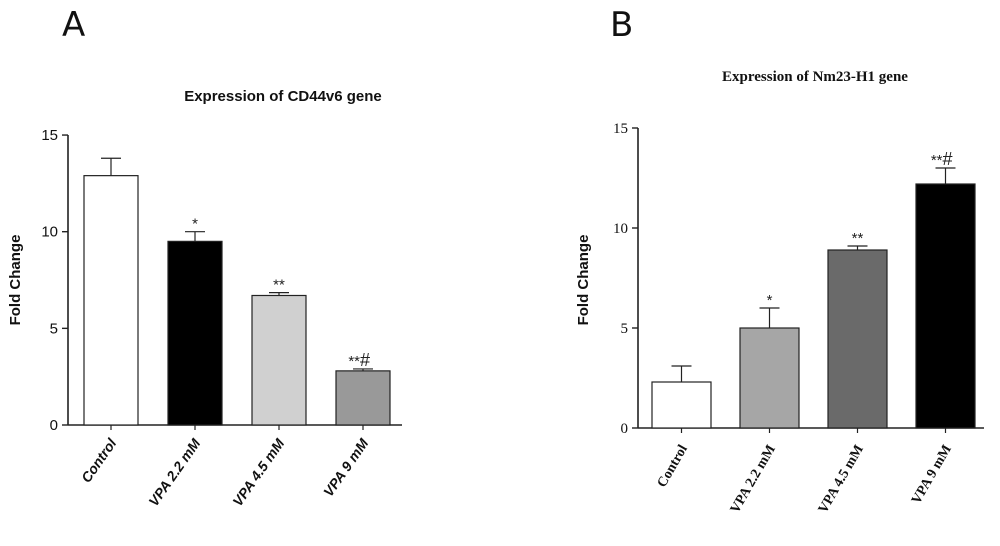  Describe the element at coordinates (753, 480) in the screenshot. I see `chart-b-x-tick-label: VPA 2.2 mM` at that location.